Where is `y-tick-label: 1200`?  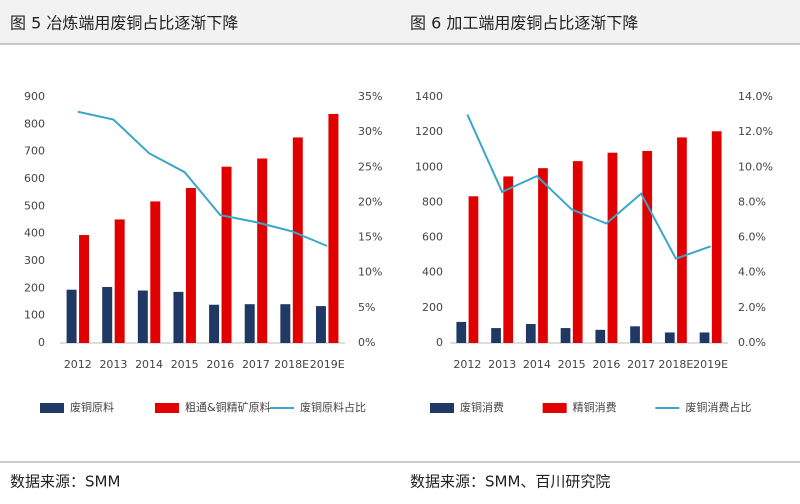
y-tick-label: 1200 is located at coordinates (429, 131).